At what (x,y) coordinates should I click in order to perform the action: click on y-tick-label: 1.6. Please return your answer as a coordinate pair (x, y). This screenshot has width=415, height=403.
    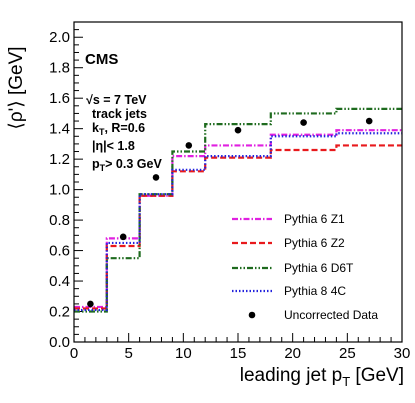
    Looking at the image, I should click on (59, 98).